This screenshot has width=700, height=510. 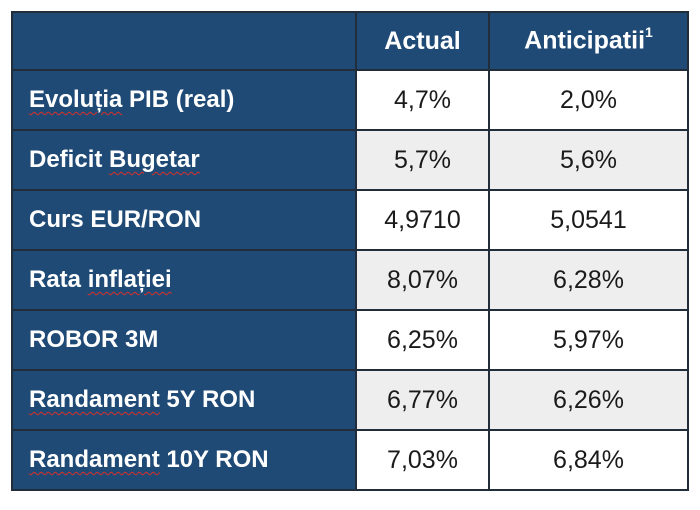 What do you see at coordinates (588, 460) in the screenshot?
I see `forecast-value: 6,84%` at bounding box center [588, 460].